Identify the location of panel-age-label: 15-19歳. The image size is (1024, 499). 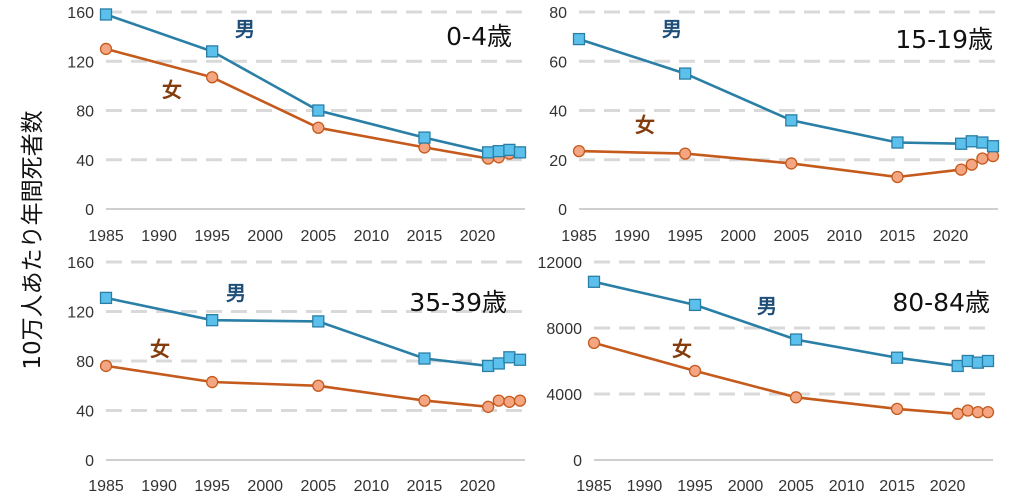
(944, 39).